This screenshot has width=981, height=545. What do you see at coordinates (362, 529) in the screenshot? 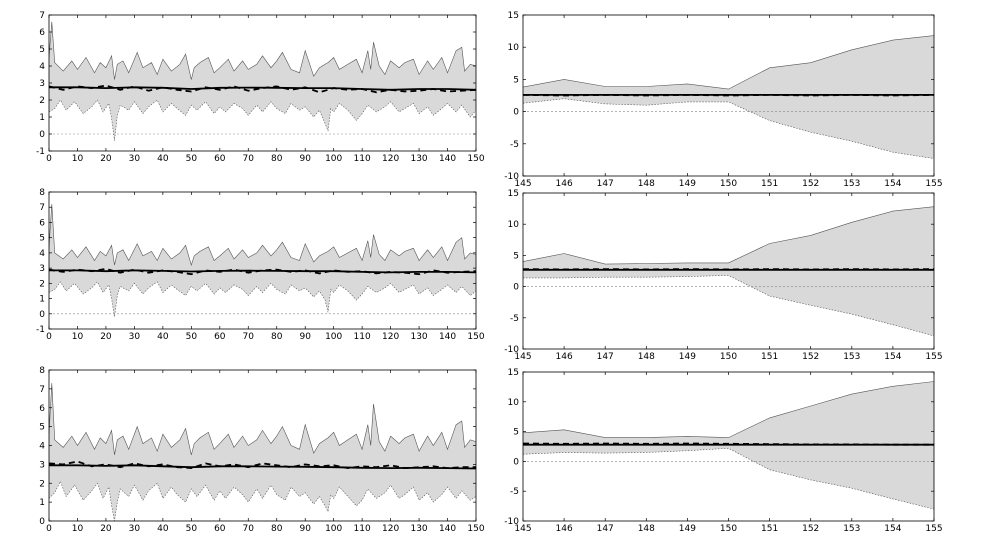
I see `x-tick-label: 110` at bounding box center [362, 529].